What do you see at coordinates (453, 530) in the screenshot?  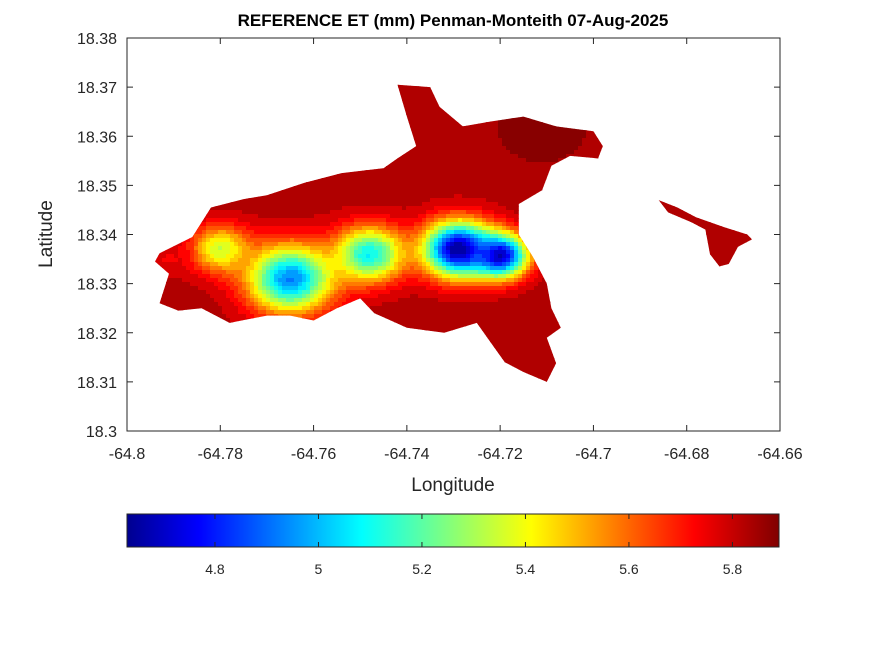 I see `colorbar` at bounding box center [453, 530].